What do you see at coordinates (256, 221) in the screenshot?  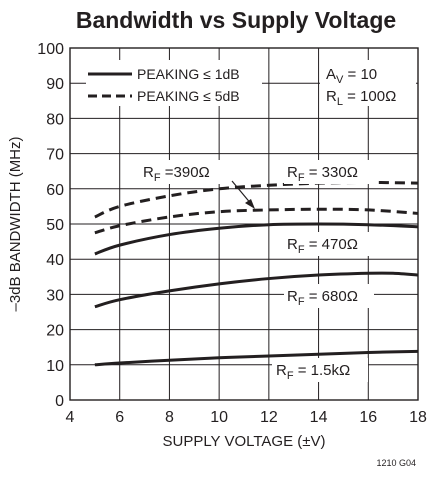 I see `series-line-1-dashed` at bounding box center [256, 221].